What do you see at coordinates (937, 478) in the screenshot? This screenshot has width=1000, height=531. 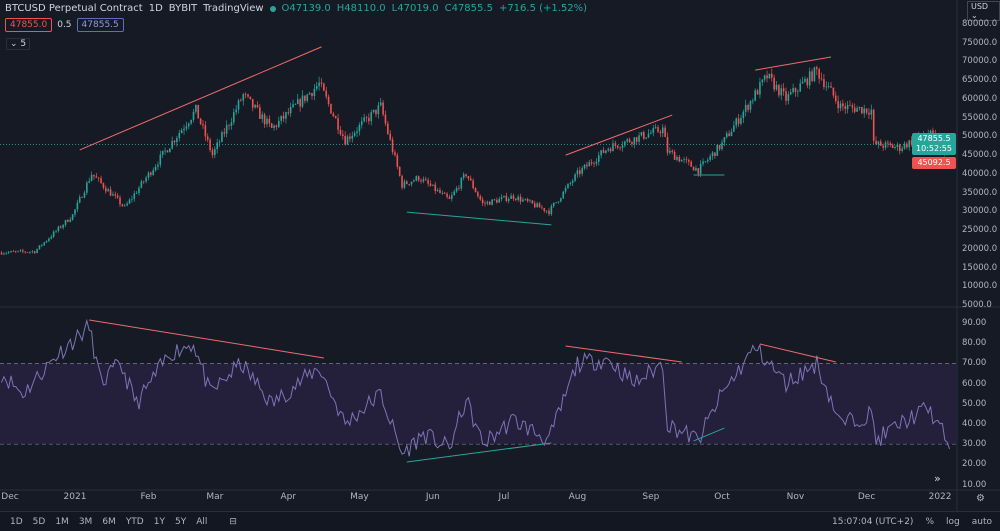 I see `scroll-to-realtime-icon: »` at bounding box center [937, 478].